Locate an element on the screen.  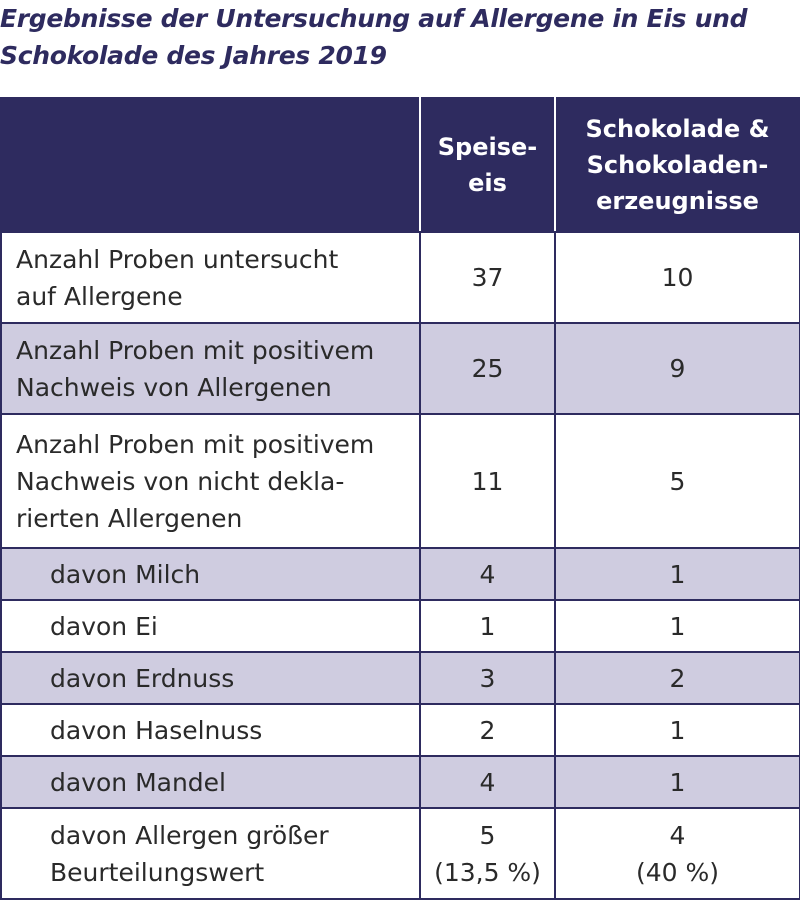
cell-schokolade: 5 is located at coordinates (677, 481).